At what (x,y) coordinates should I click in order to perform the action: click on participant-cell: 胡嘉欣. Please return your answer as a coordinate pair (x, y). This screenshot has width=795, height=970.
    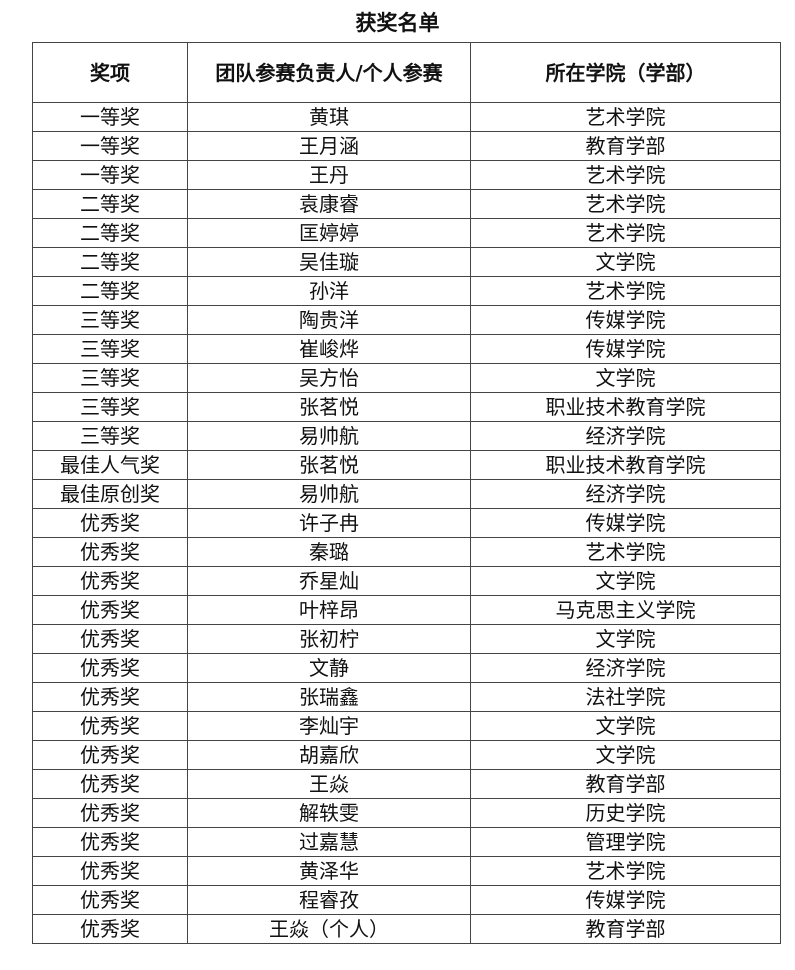
    Looking at the image, I should click on (329, 755).